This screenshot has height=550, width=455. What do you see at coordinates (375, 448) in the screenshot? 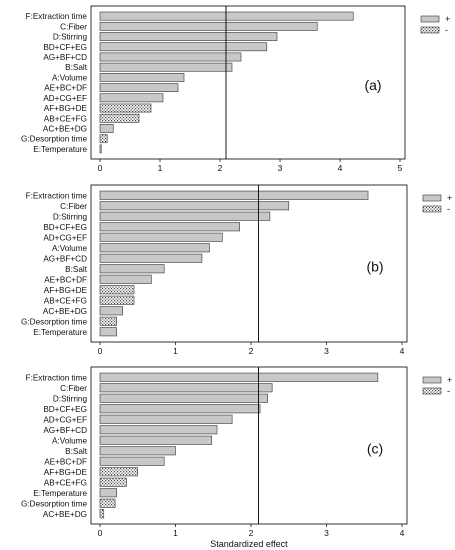
I see `panel-label: (c)` at bounding box center [375, 448].